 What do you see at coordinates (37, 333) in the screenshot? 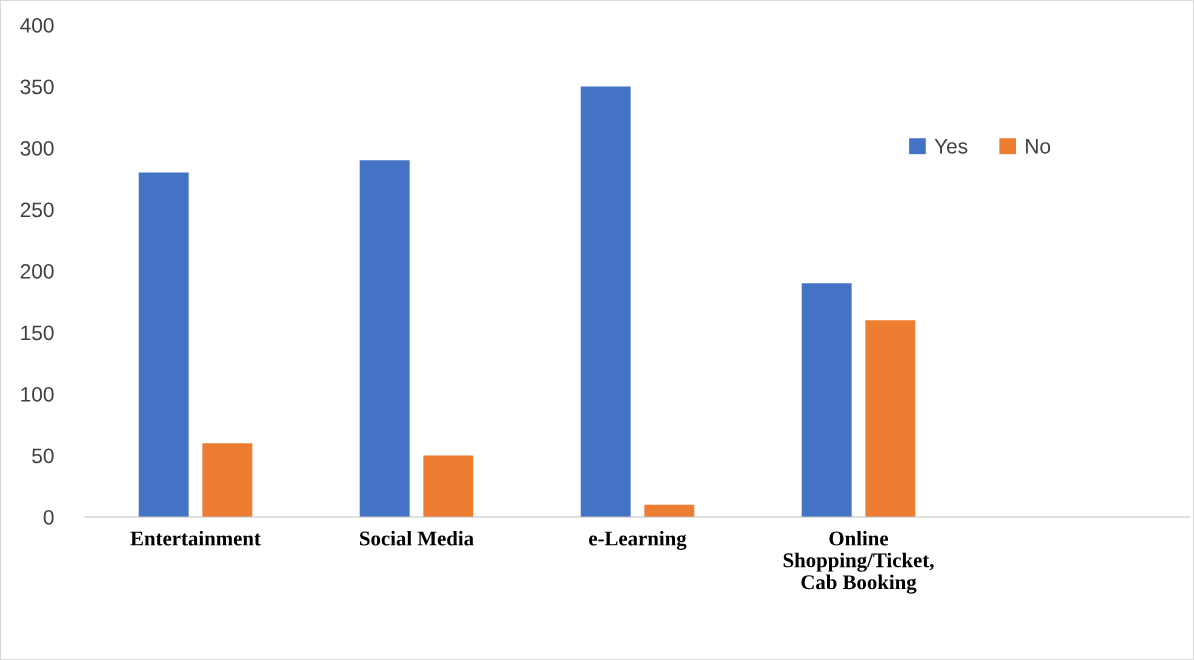
I see `y-tick-label: 150` at bounding box center [37, 333].